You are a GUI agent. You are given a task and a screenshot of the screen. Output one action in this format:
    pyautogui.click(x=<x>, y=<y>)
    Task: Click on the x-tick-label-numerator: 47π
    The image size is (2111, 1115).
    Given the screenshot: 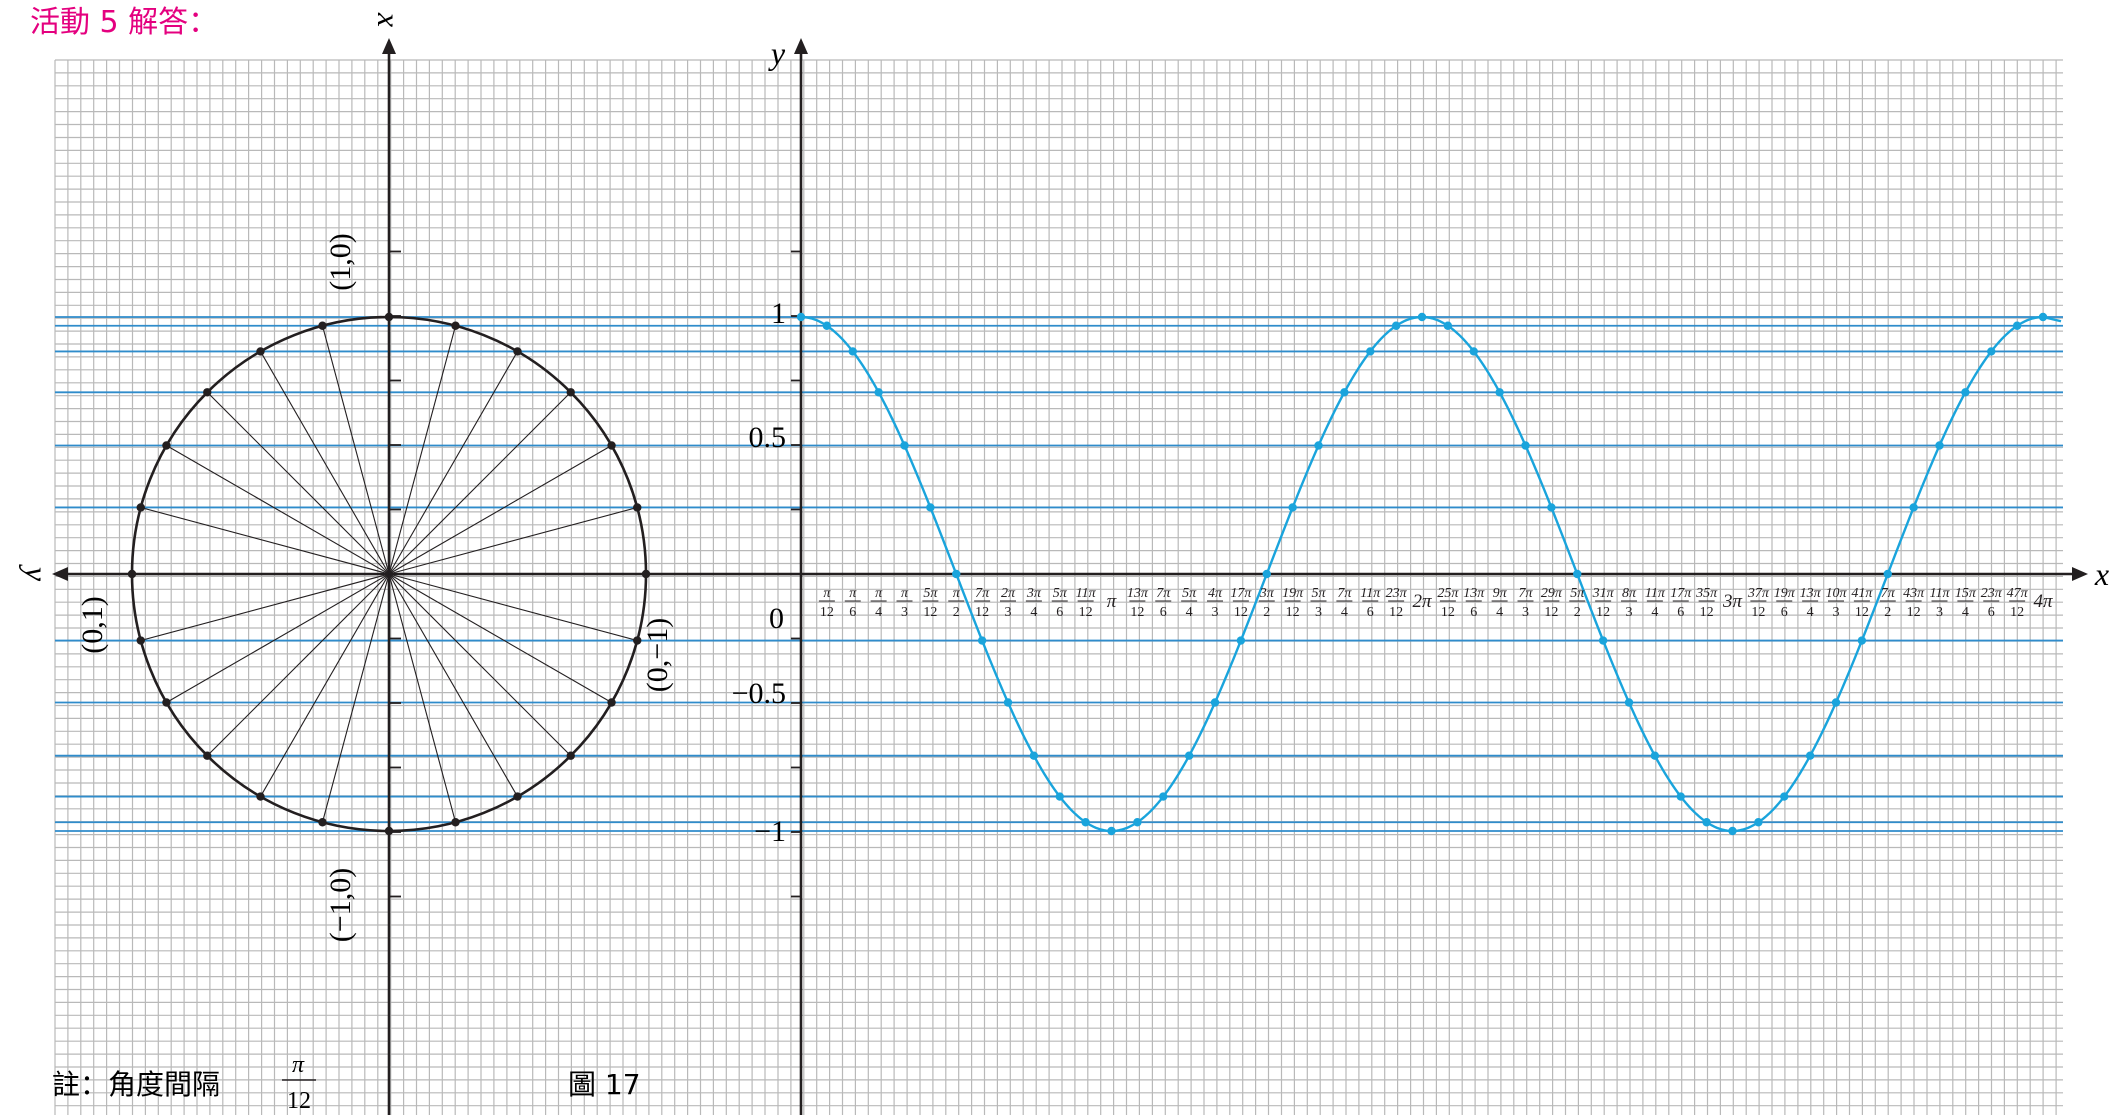 What is the action you would take?
    pyautogui.click(x=2018, y=593)
    